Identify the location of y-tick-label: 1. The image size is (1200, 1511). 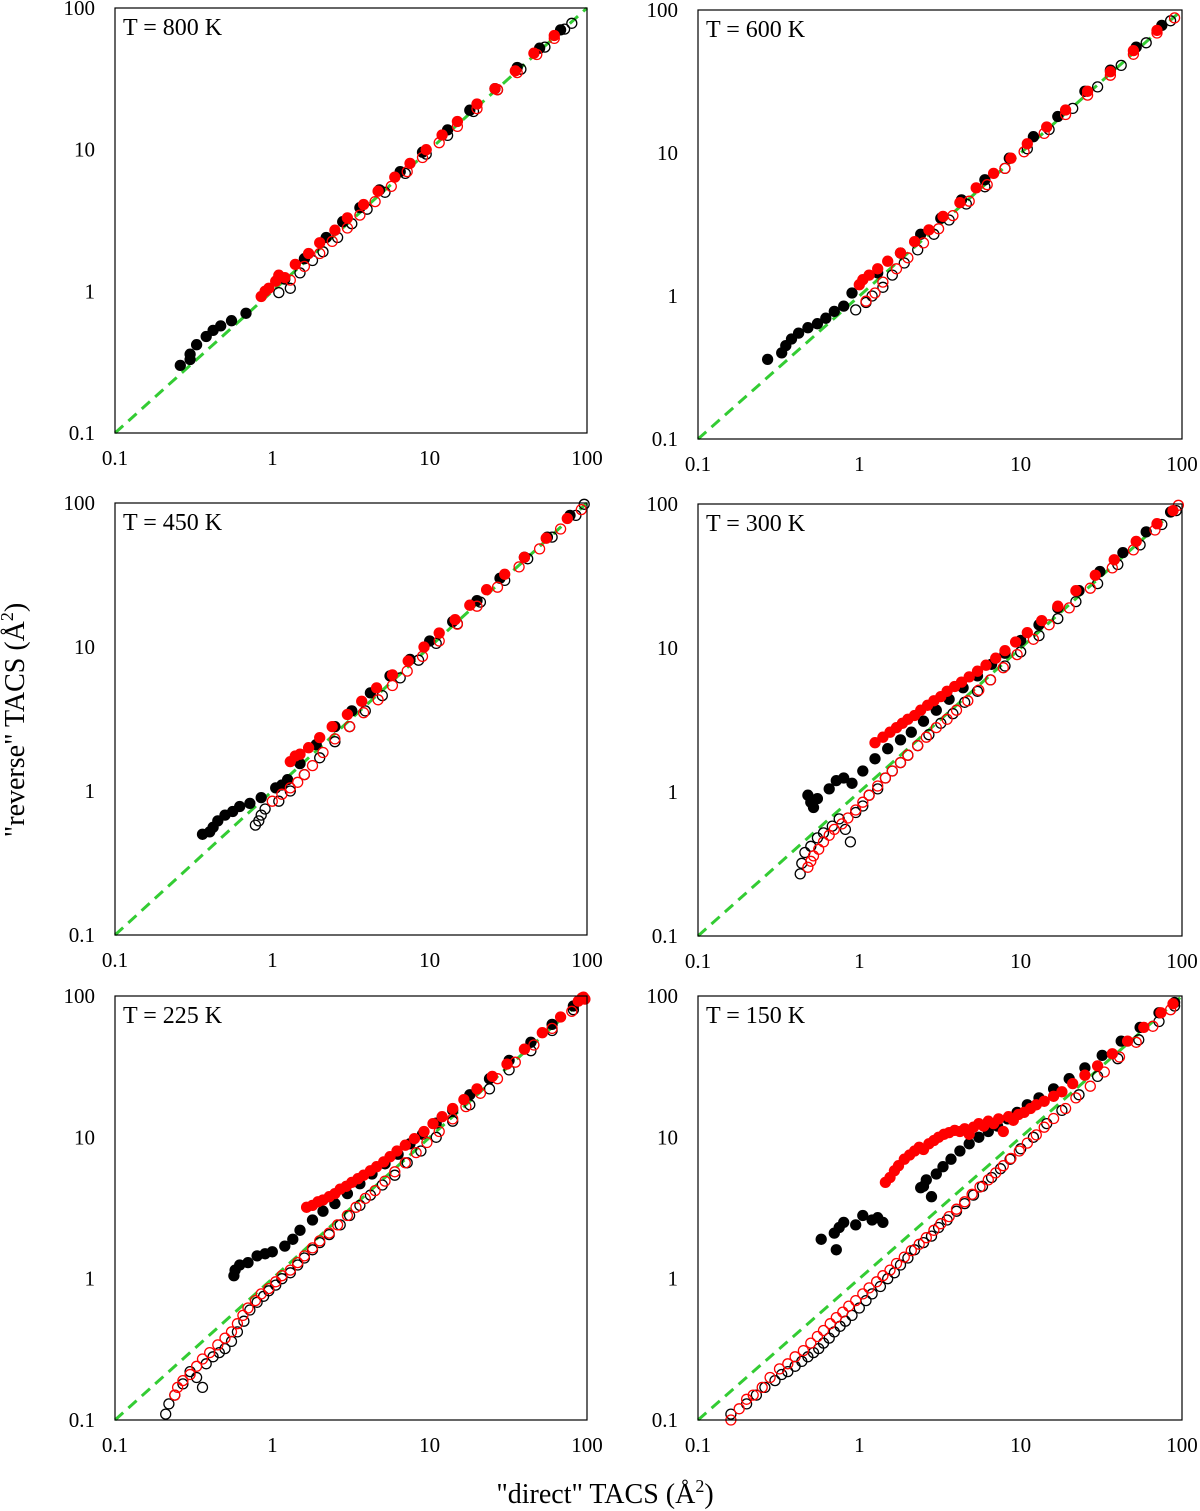
(673, 792).